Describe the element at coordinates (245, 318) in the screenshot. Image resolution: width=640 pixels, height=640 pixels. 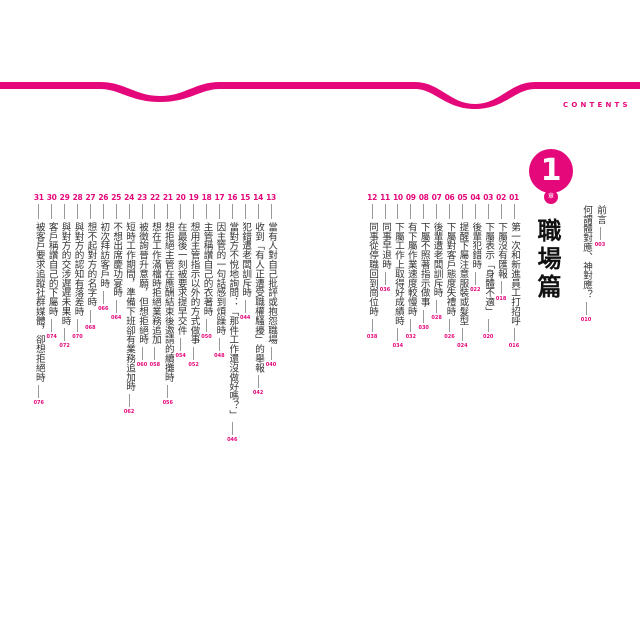
I see `page-number: 044` at that location.